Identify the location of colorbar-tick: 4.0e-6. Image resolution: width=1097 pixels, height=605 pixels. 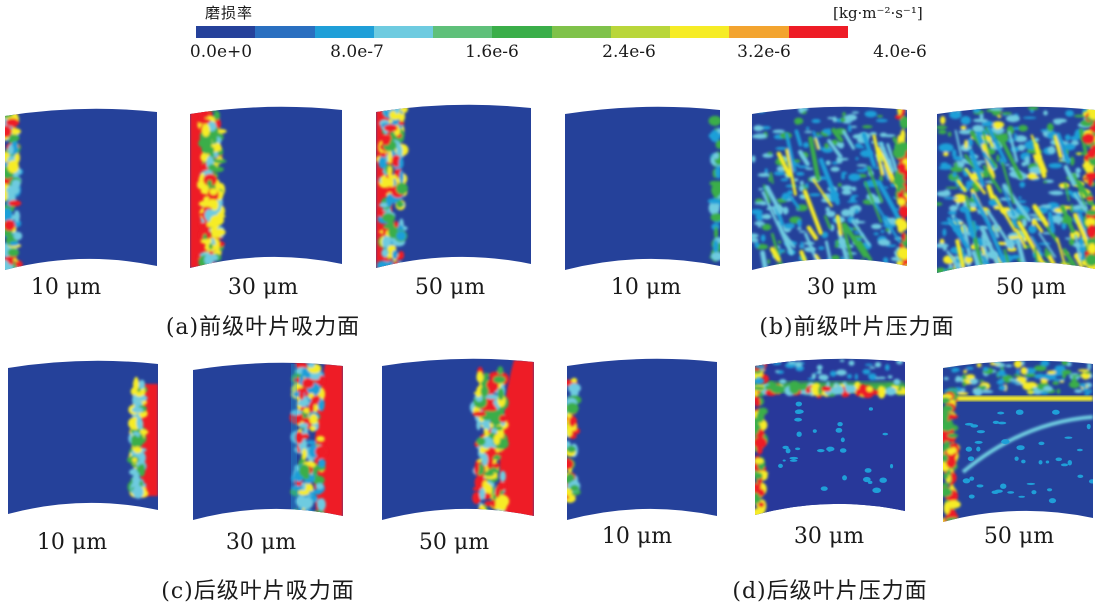
(900, 52).